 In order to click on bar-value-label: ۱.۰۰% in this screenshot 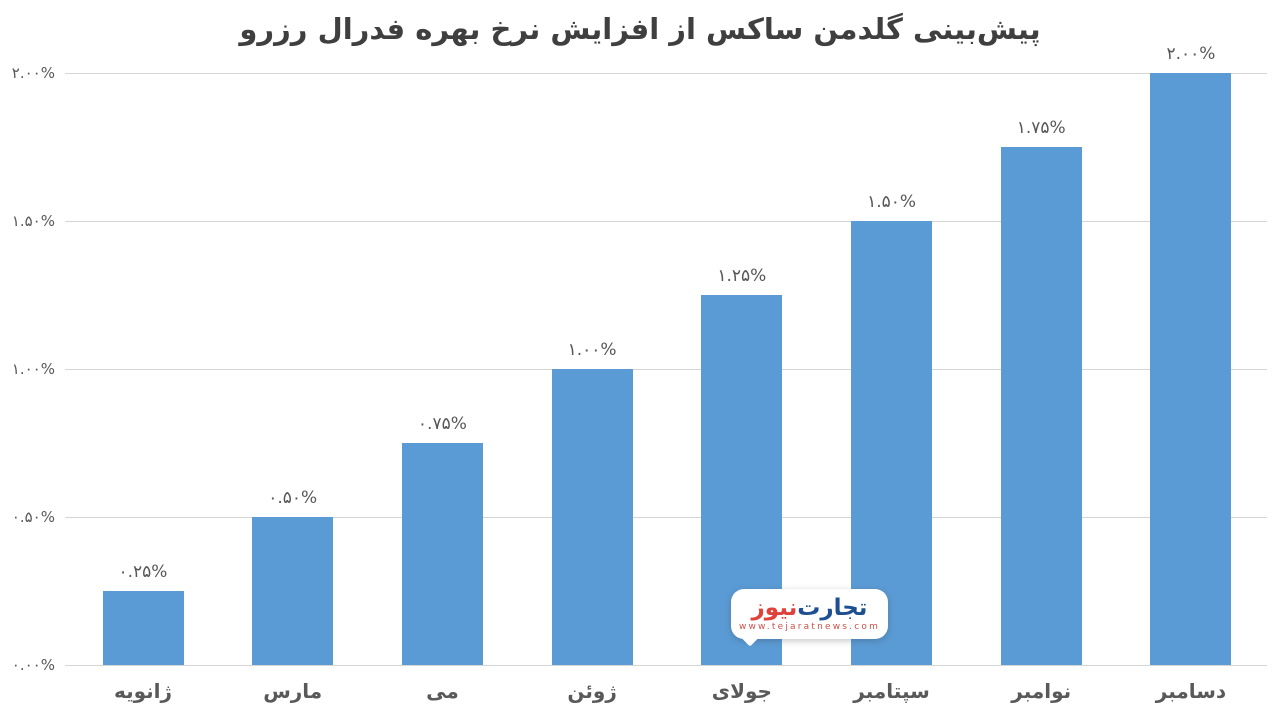, I will do `click(592, 350)`.